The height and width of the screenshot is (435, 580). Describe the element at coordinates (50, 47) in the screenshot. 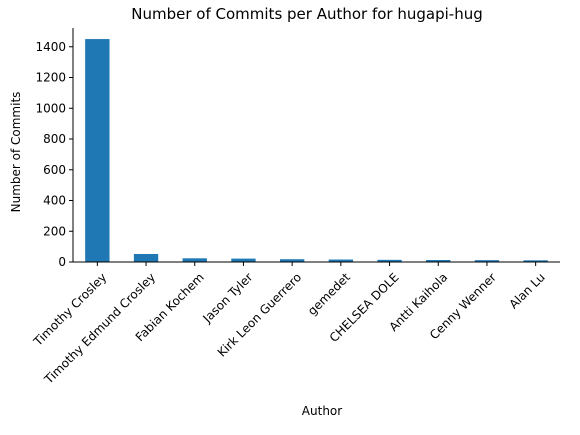

I see `y-tick-label: 1400` at that location.